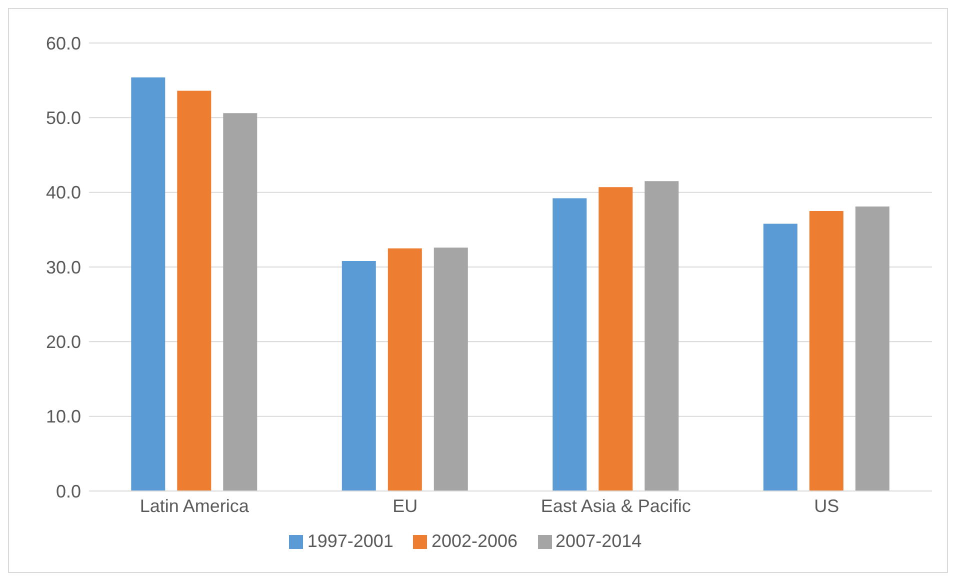  I want to click on x-tick-label: US, so click(827, 506).